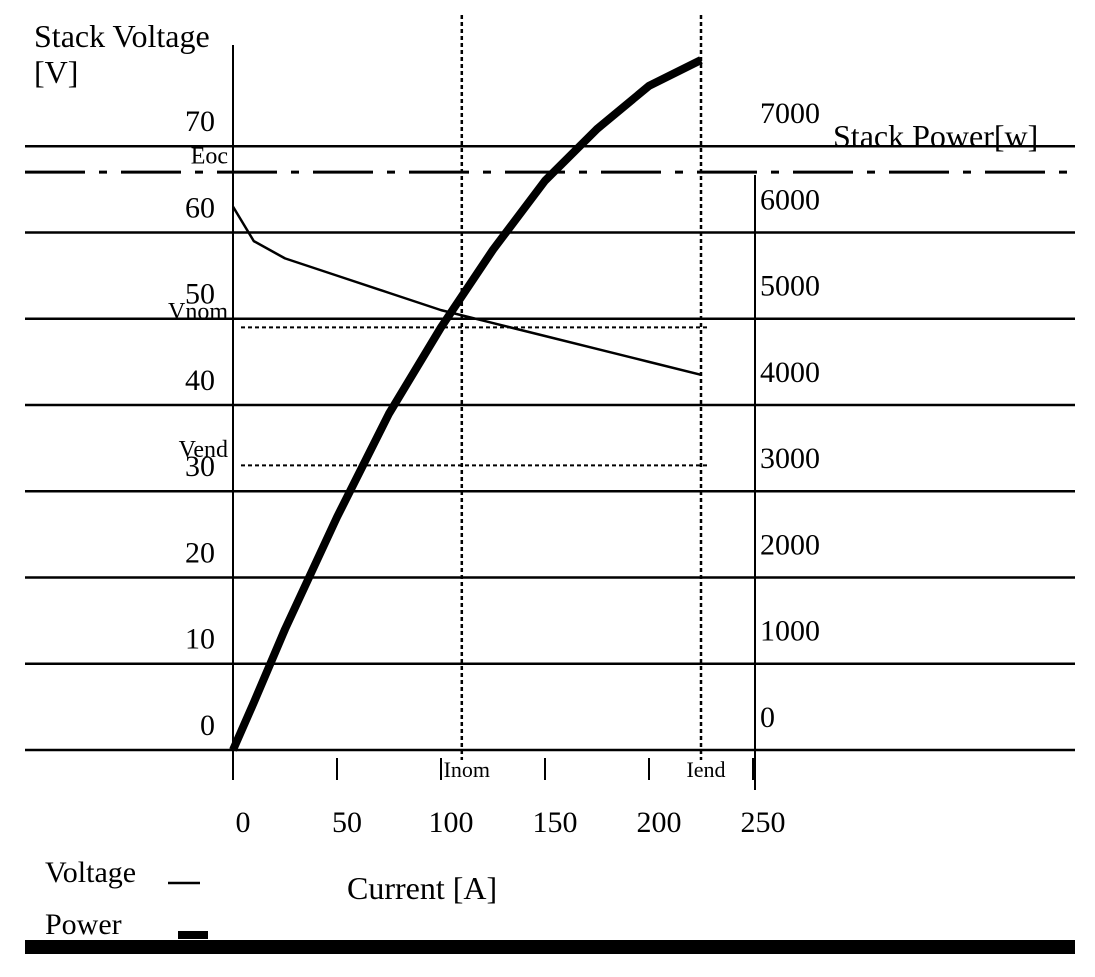 This screenshot has height=977, width=1095. I want to click on y-tick-label: 20, so click(200, 552).